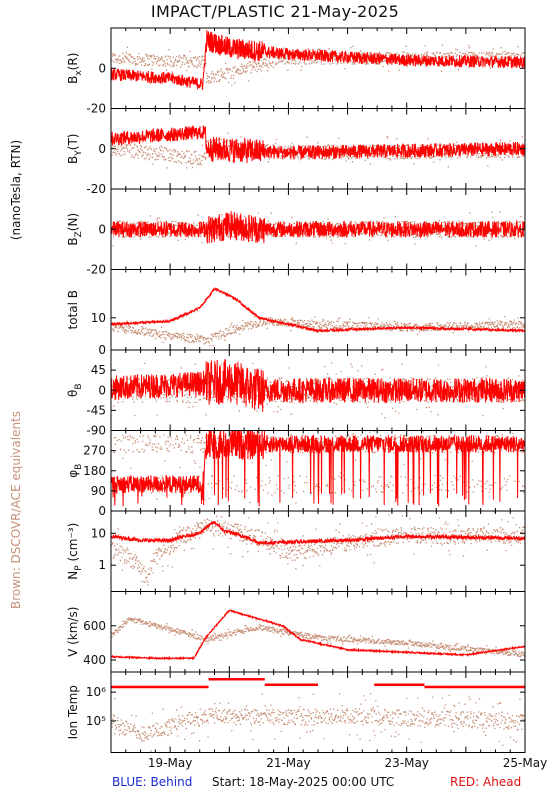 The height and width of the screenshot is (800, 550). I want to click on x-tick-25-May: 25-May, so click(525, 763).